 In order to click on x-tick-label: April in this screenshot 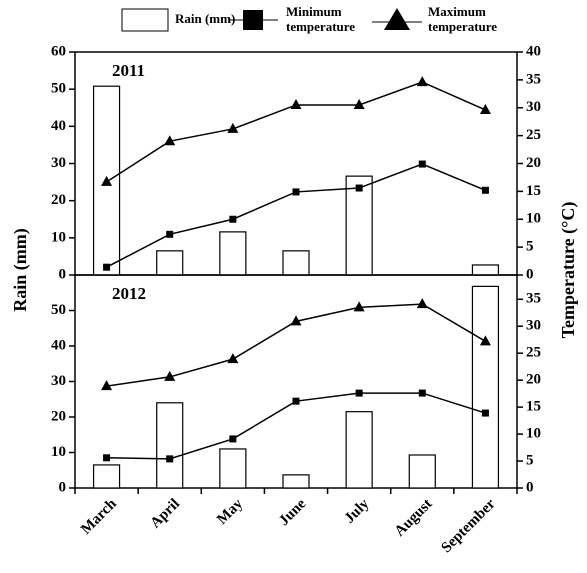, I will do `click(164, 513)`.